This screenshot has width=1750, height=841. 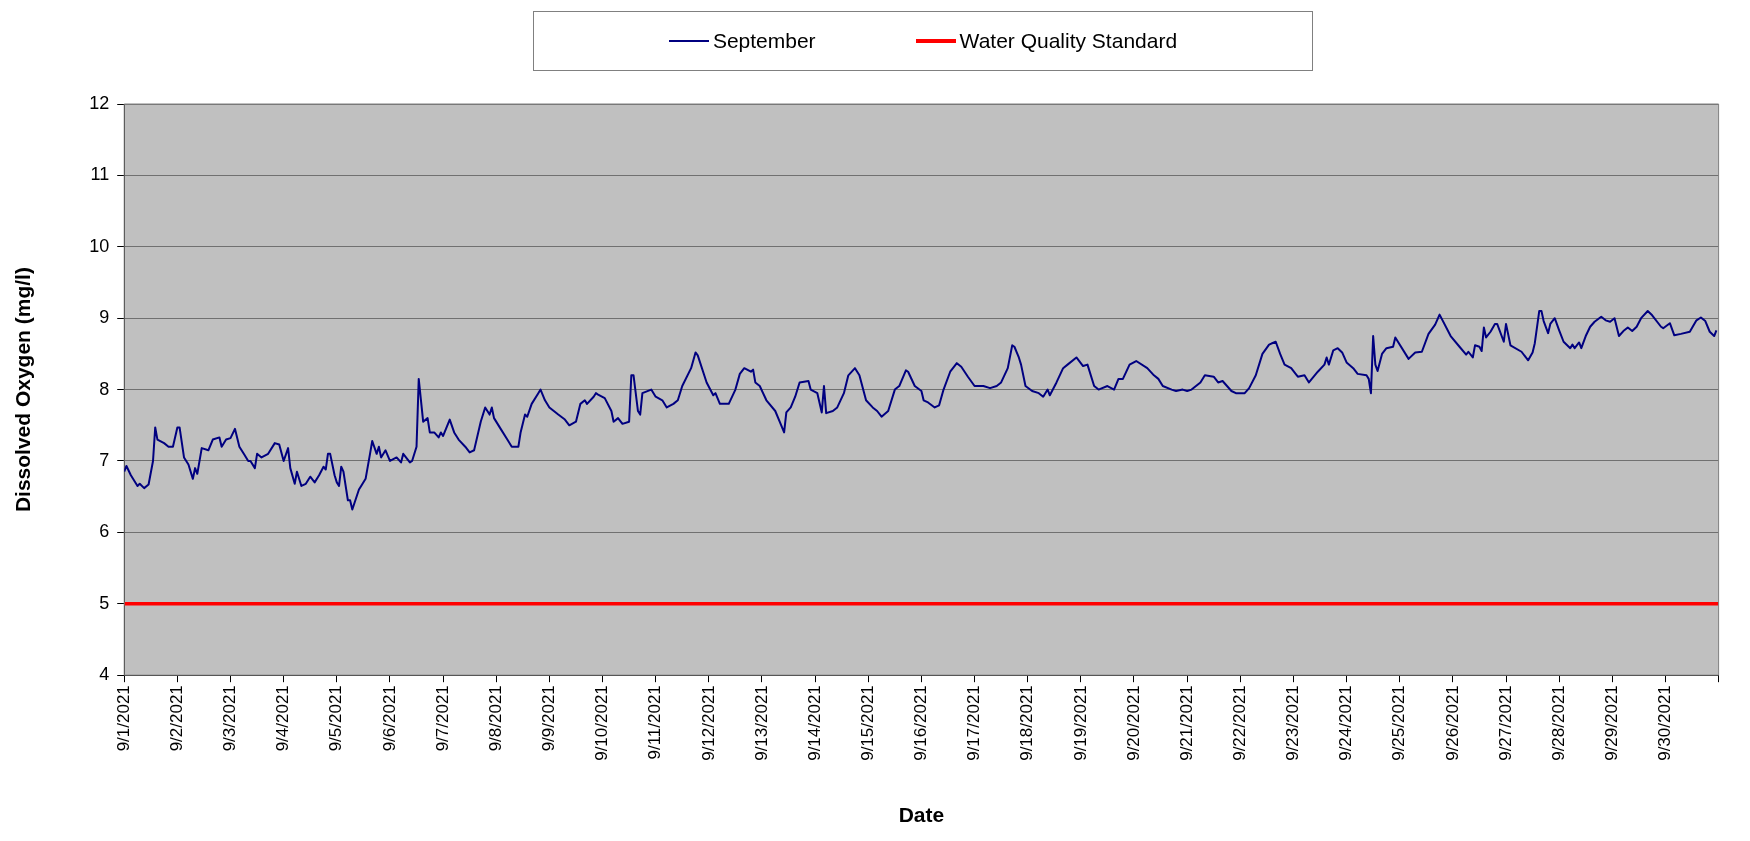 What do you see at coordinates (1346, 723) in the screenshot?
I see `x-tick-label: 9/24/2021` at bounding box center [1346, 723].